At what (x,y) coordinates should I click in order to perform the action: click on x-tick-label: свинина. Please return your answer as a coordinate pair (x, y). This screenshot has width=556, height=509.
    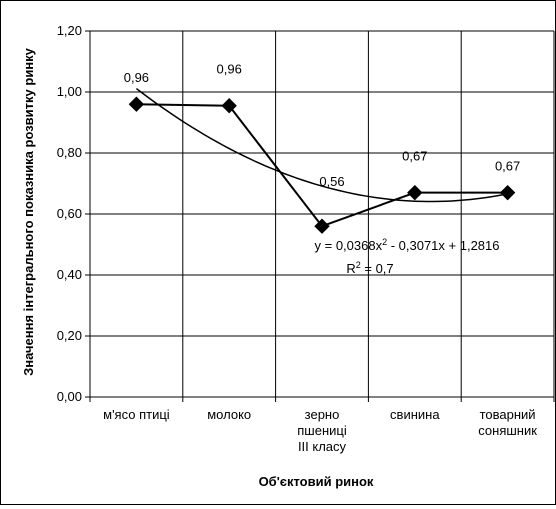
    Looking at the image, I should click on (415, 414).